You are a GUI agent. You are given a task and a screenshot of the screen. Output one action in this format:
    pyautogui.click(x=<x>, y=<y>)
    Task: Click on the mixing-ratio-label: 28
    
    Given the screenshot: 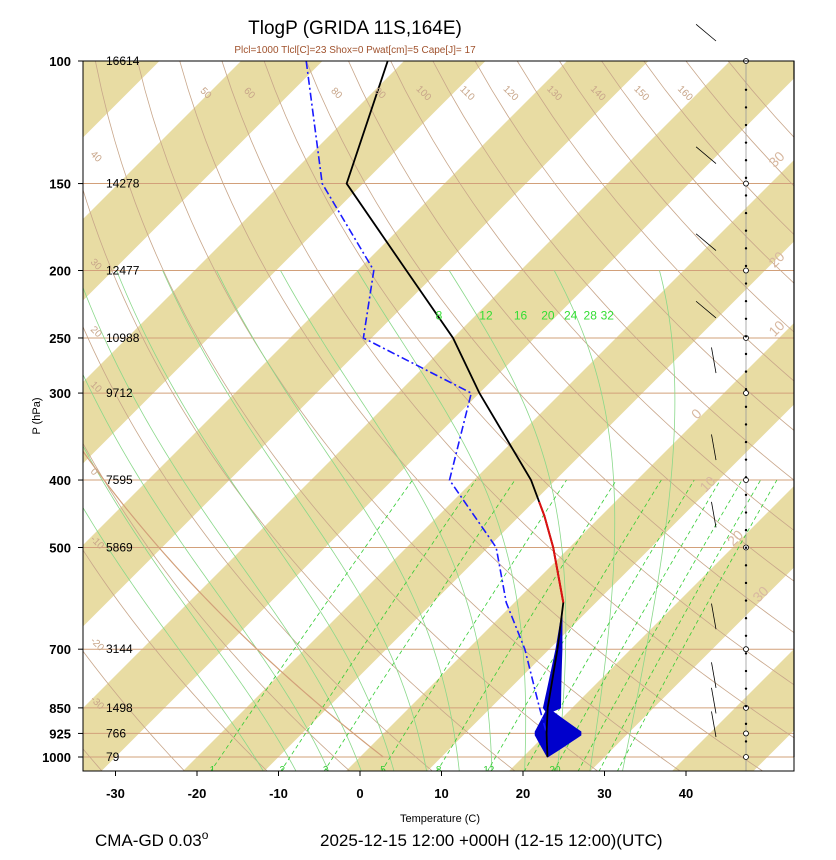 What is the action you would take?
    pyautogui.click(x=591, y=315)
    